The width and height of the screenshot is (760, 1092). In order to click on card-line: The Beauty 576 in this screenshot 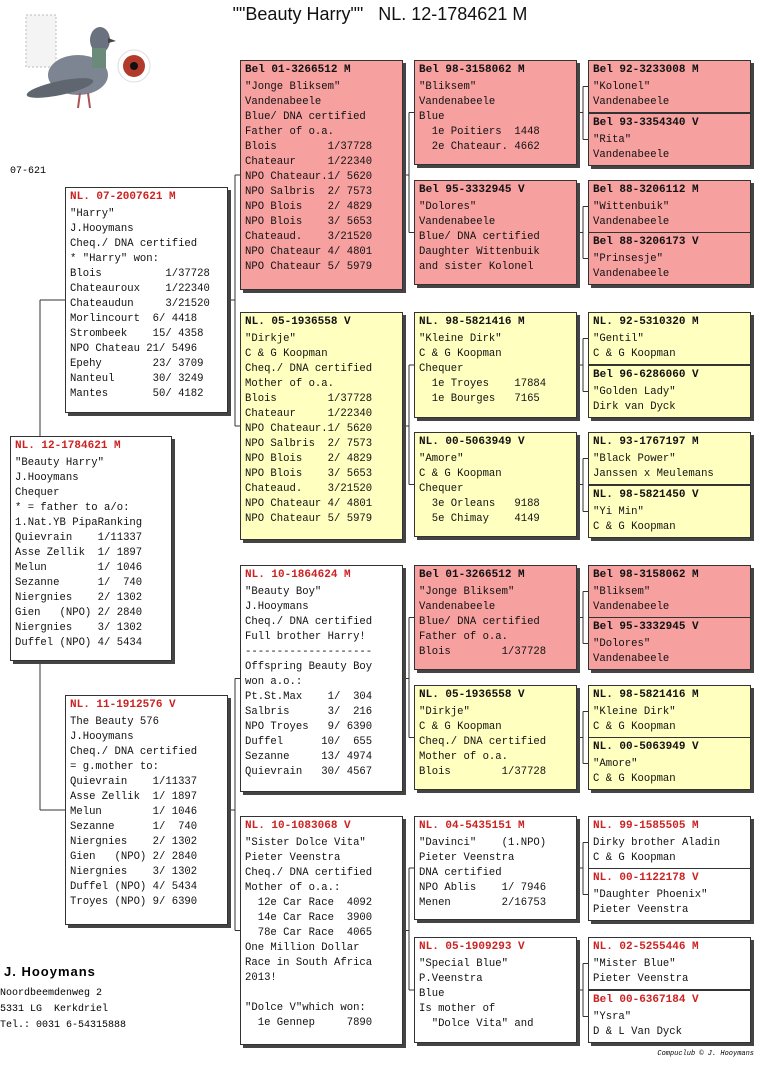, I will do `click(115, 722)`.